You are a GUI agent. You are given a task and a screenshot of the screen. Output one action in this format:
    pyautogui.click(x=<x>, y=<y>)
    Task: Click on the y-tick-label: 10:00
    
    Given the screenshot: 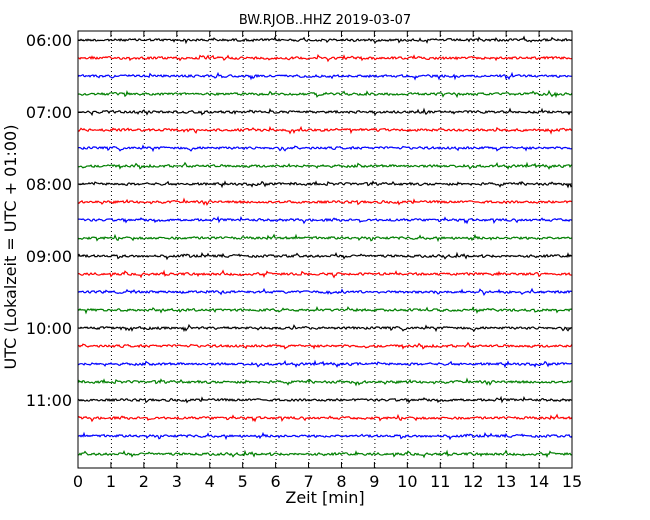 What is the action you would take?
    pyautogui.click(x=49, y=328)
    